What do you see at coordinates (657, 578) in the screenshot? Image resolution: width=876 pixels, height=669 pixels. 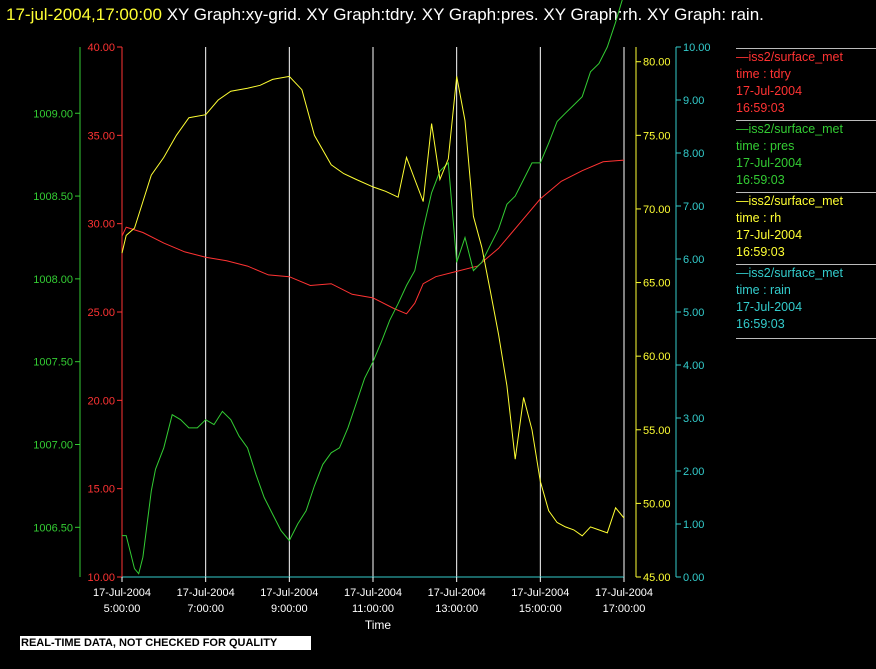 I see `y-tick-label-rh: 45.00` at bounding box center [657, 578].